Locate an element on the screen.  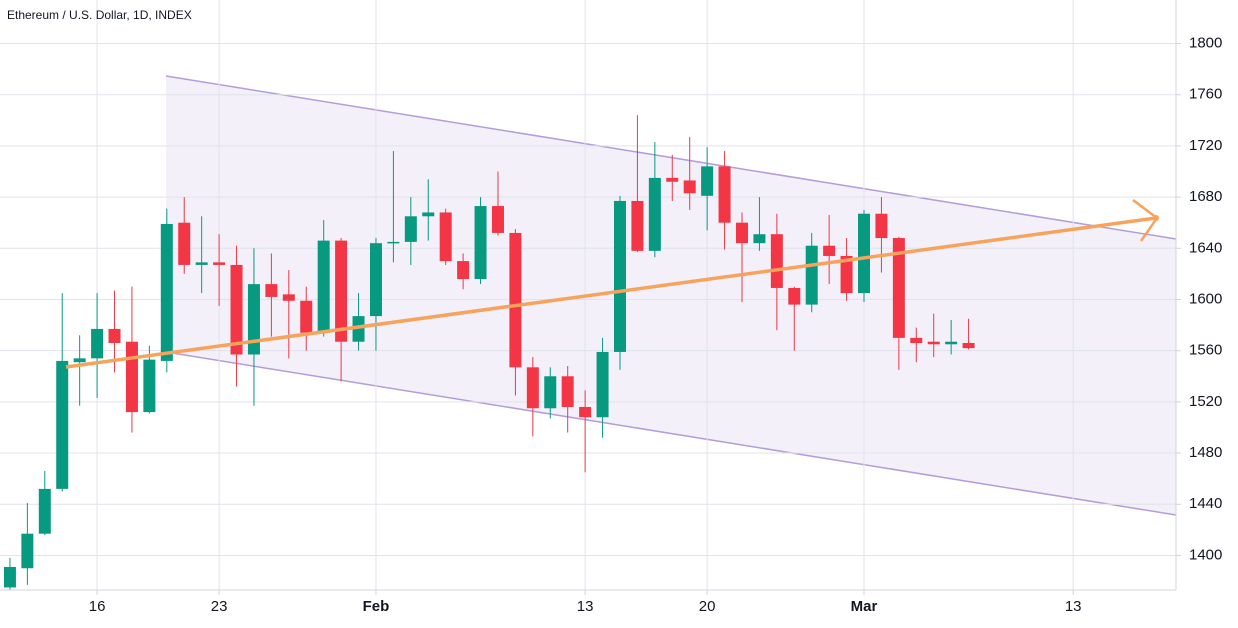
y-tick-label: 1800 is located at coordinates (1205, 42).